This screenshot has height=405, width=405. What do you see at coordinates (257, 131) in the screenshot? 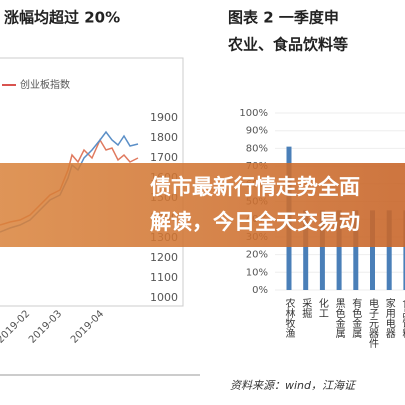
I see `y-tick-label: 90%` at bounding box center [257, 131].